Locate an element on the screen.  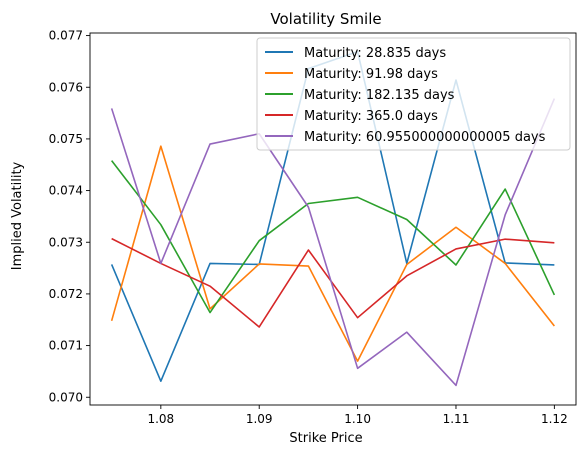
legend-box is located at coordinates (413, 94).